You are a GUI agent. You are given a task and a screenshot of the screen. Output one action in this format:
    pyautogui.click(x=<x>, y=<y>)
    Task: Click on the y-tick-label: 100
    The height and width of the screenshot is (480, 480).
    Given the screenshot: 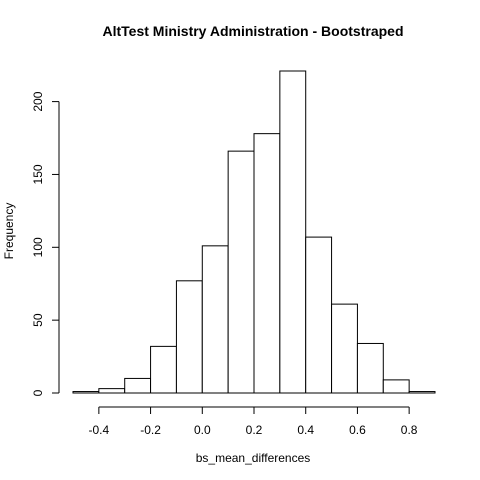 What is the action you would take?
    pyautogui.click(x=38, y=247)
    